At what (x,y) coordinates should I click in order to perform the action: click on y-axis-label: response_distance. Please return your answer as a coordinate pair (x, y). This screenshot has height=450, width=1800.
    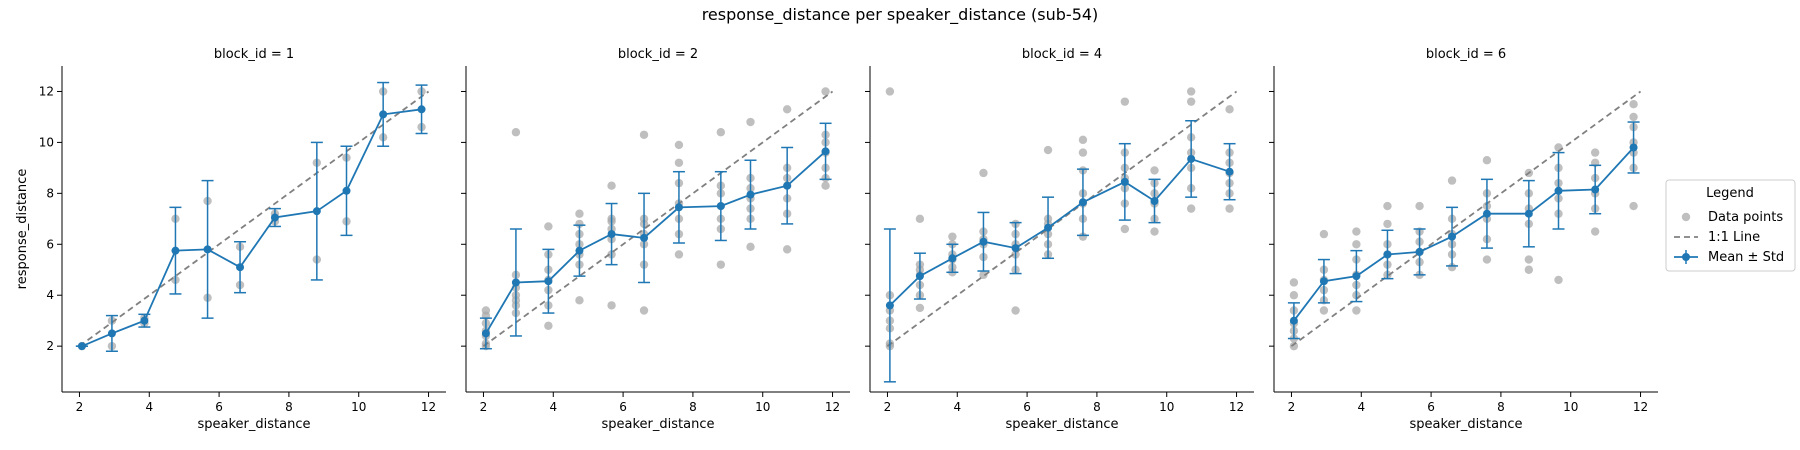
    Looking at the image, I should click on (22, 229).